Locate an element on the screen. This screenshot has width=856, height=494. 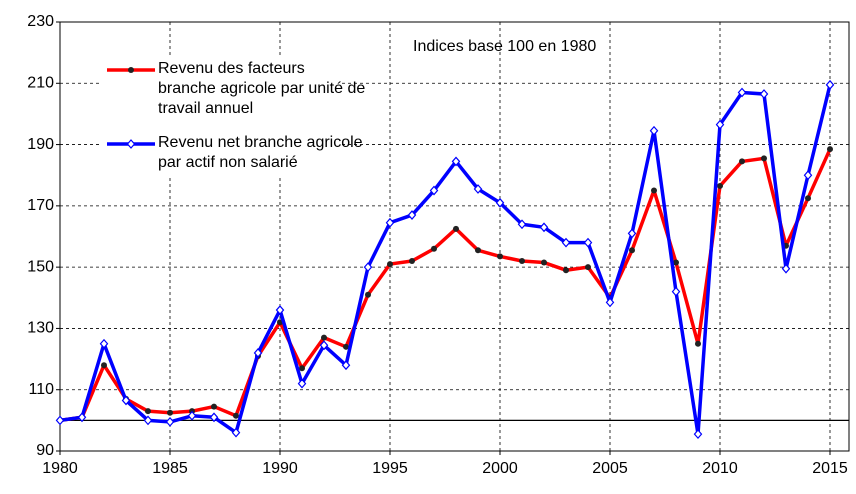
legend-box is located at coordinates (220, 118).